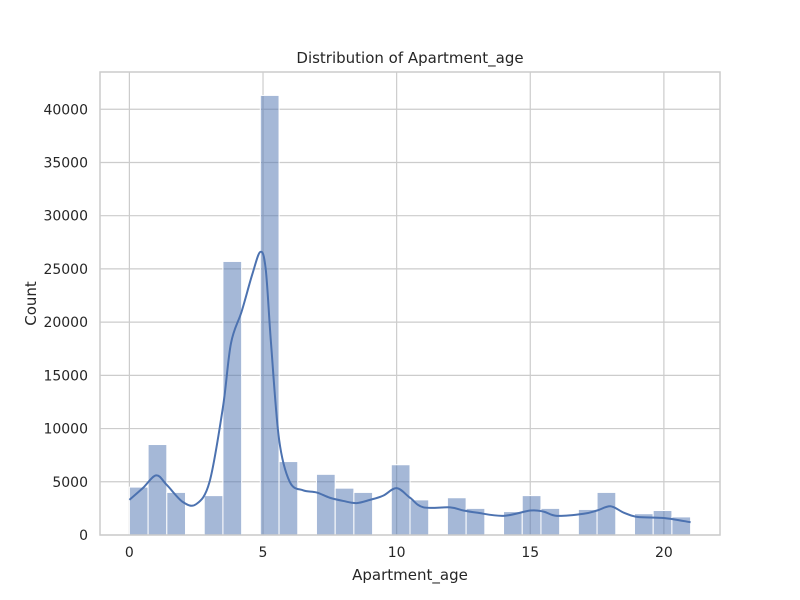 Image resolution: width=800 pixels, height=600 pixels. Describe the element at coordinates (65, 110) in the screenshot. I see `y-tick-label: 40000` at that location.